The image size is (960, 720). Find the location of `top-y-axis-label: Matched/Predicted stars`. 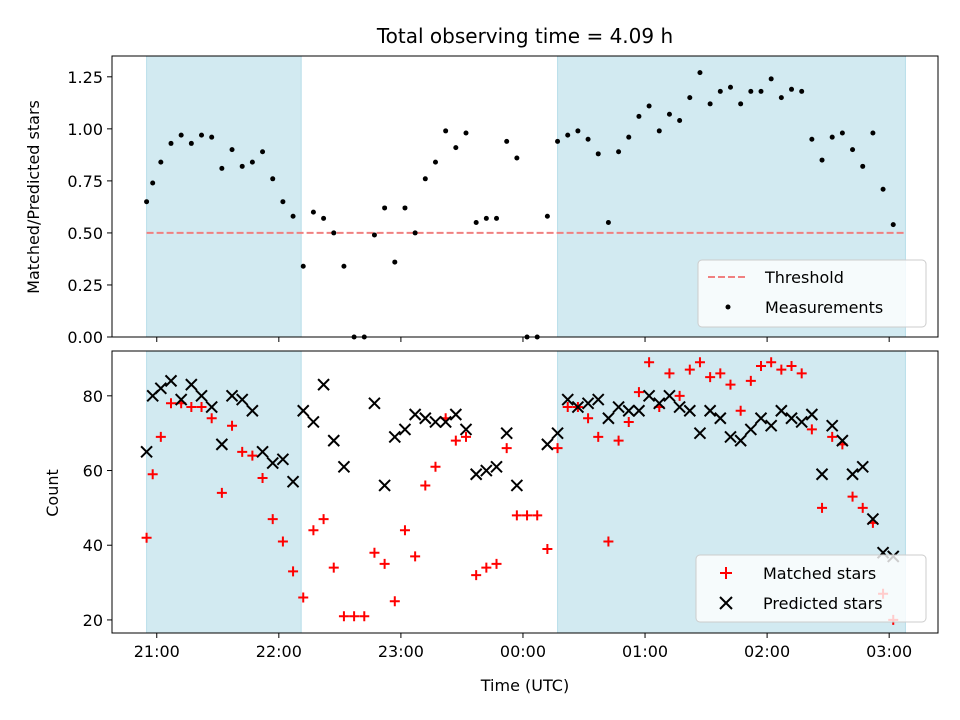

top-y-axis-label: Matched/Predicted stars is located at coordinates (33, 197).